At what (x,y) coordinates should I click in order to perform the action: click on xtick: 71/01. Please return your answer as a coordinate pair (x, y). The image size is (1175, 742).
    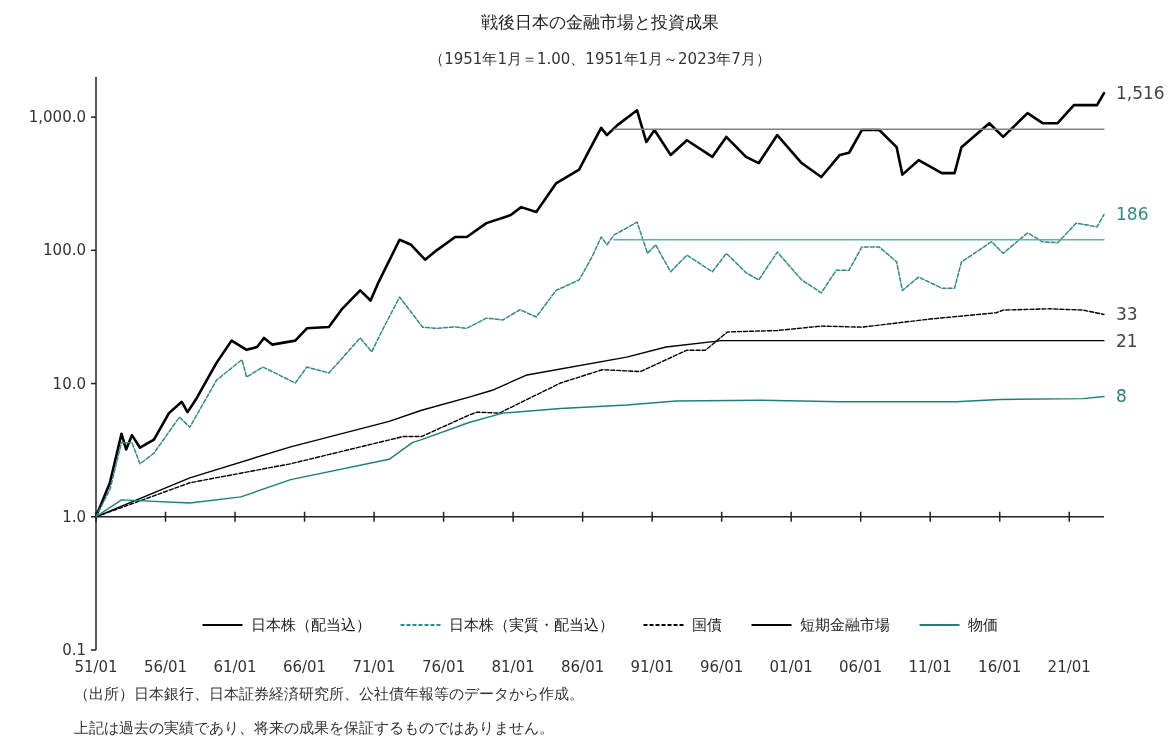
    Looking at the image, I should click on (374, 667).